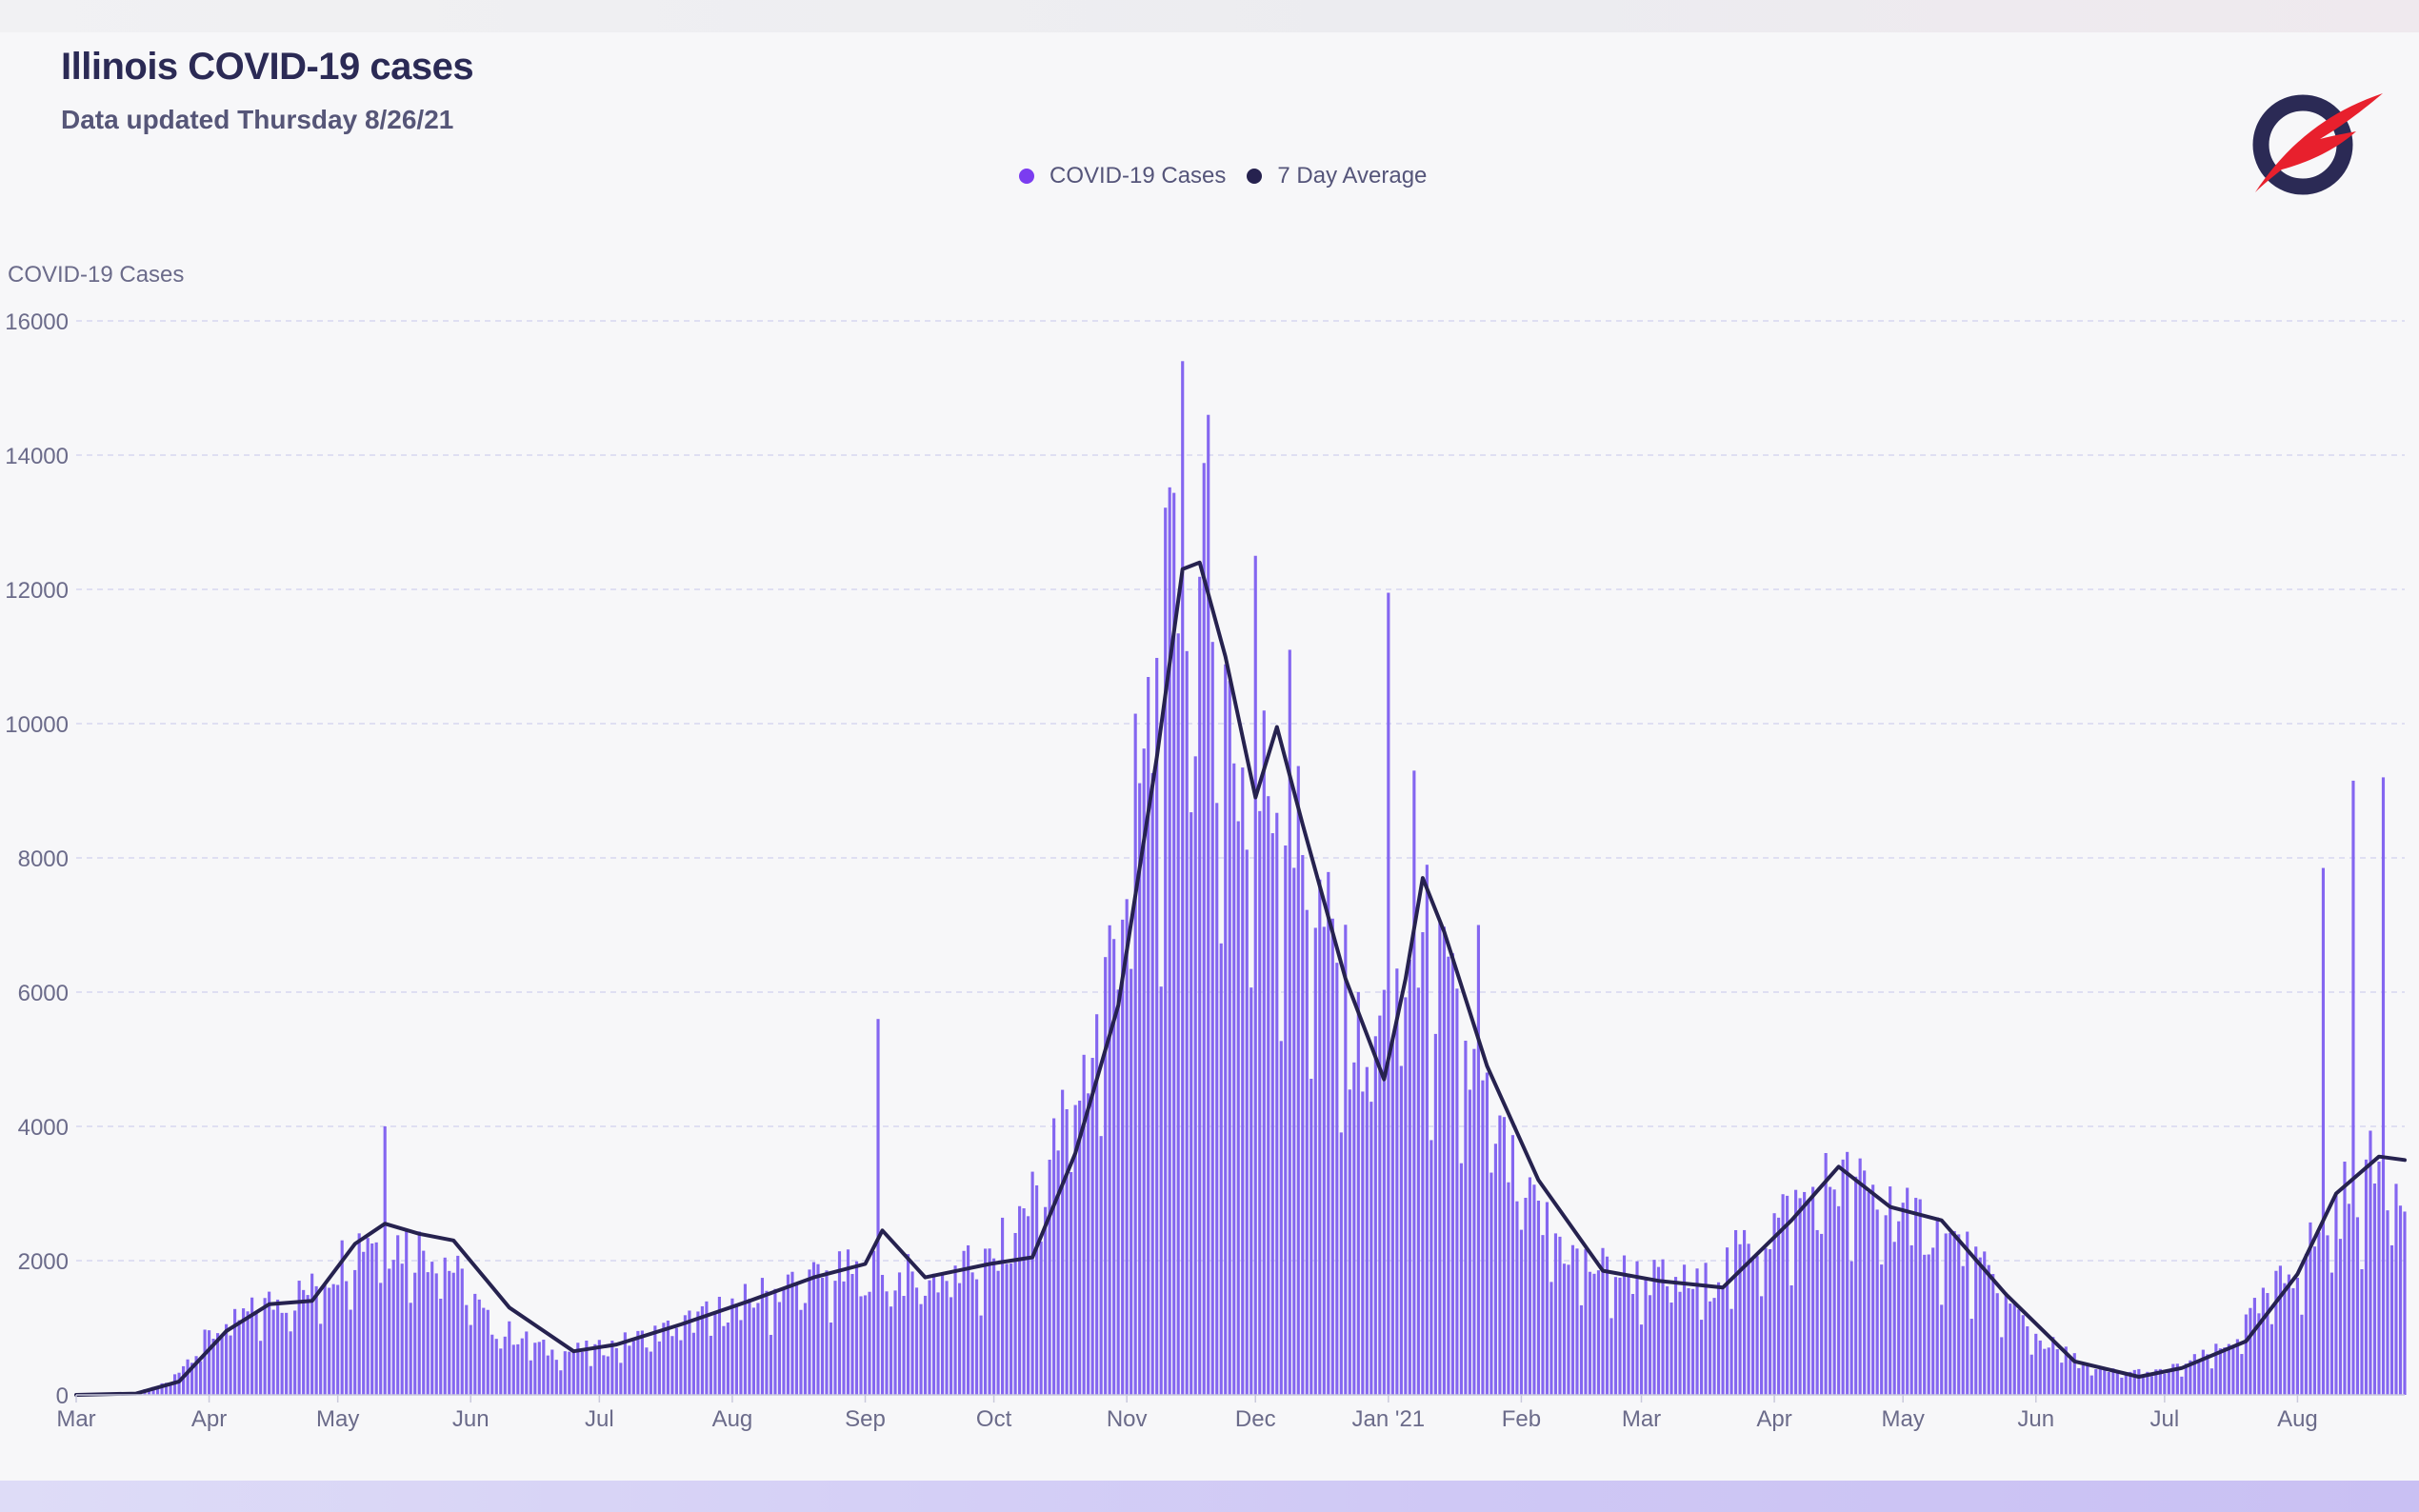 Image resolution: width=2419 pixels, height=1512 pixels. Describe the element at coordinates (1337, 176) in the screenshot. I see `legend-item-average: 7 Day Average` at that location.